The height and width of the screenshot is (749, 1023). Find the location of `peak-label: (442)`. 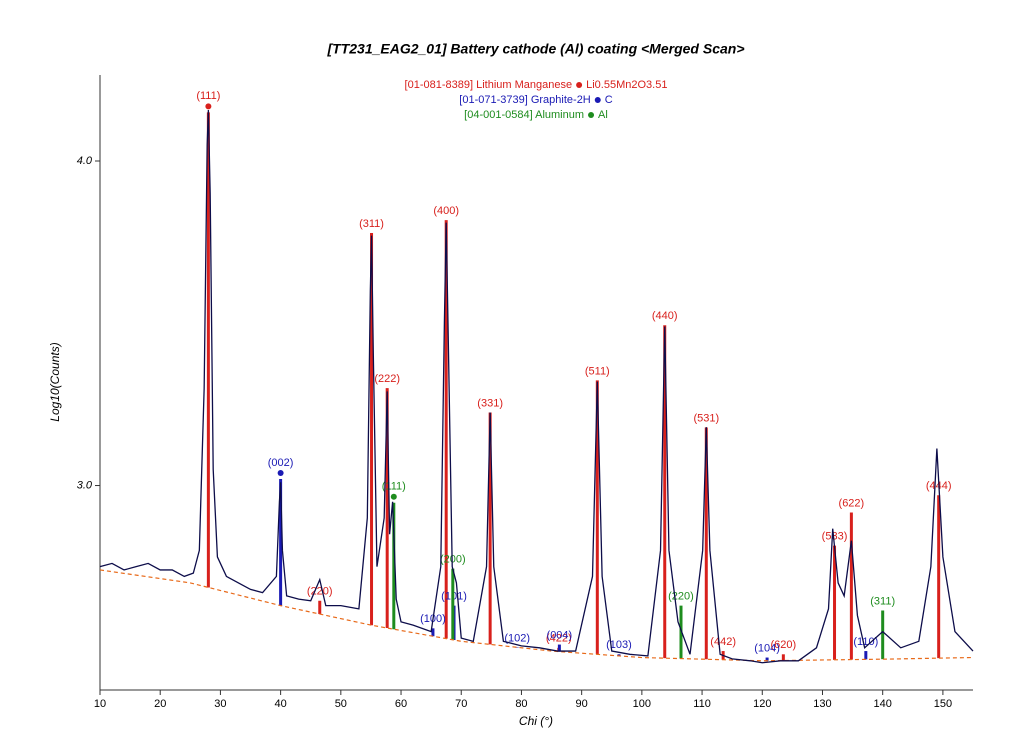

peak-label: (442) is located at coordinates (723, 642).